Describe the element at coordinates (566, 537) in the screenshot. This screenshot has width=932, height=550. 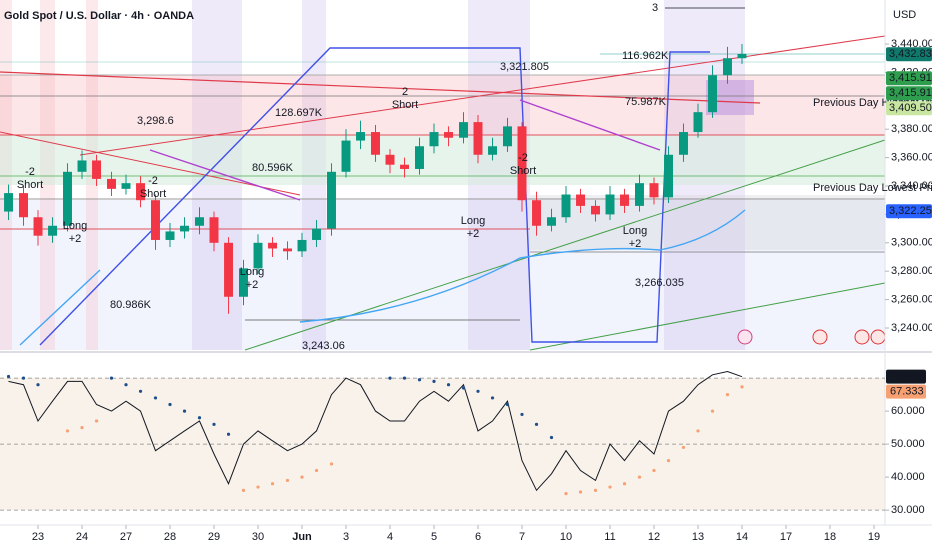
I see `x-tick-label: 10` at that location.